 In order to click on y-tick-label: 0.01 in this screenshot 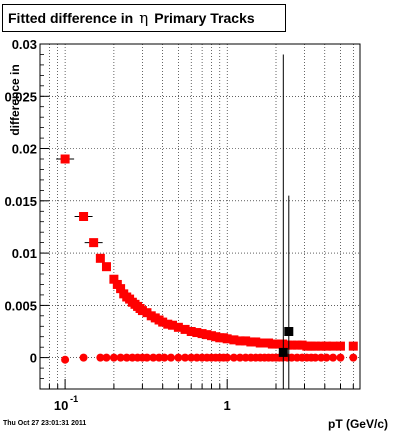, I will do `click(24, 253)`.